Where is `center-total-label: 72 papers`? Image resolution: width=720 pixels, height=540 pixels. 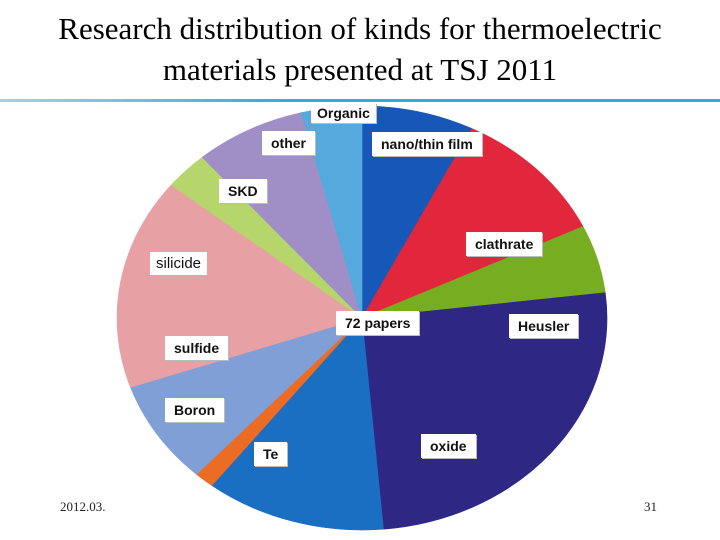
center-total-label: 72 papers is located at coordinates (378, 323).